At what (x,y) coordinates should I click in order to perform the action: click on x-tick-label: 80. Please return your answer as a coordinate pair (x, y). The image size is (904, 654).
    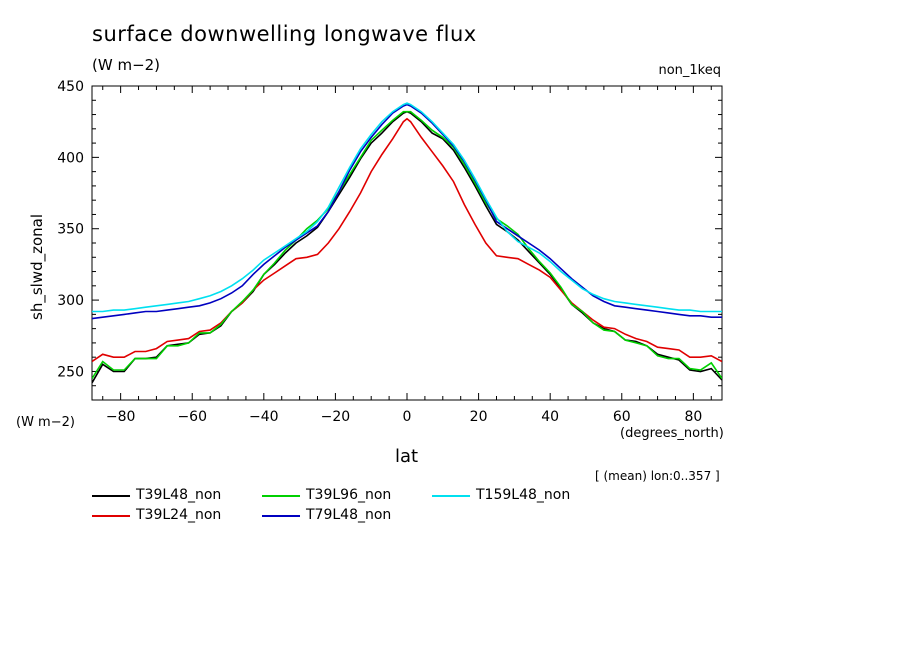
    Looking at the image, I should click on (693, 417).